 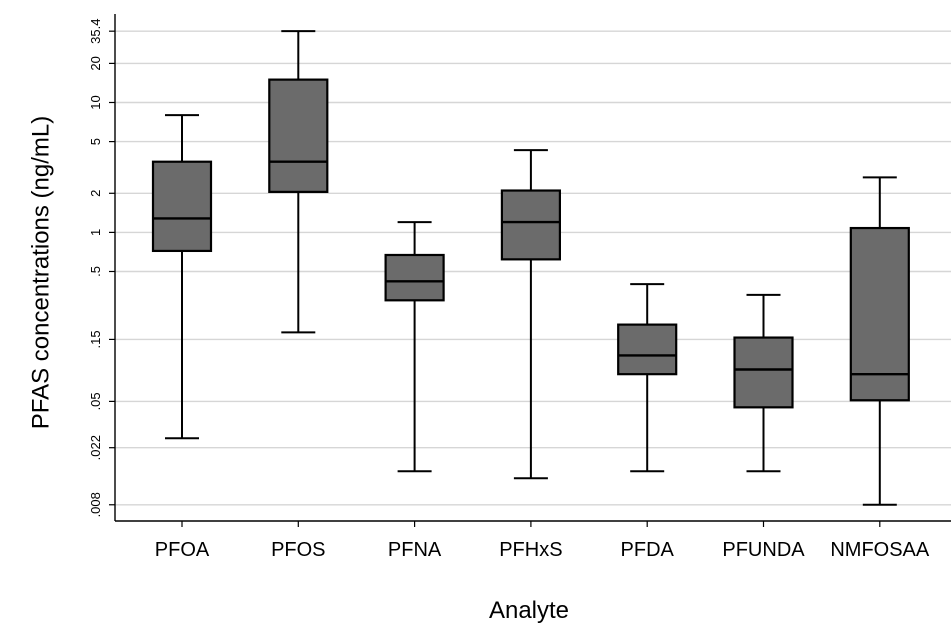 What do you see at coordinates (95, 31) in the screenshot?
I see `y-tick-label: 35.4` at bounding box center [95, 31].